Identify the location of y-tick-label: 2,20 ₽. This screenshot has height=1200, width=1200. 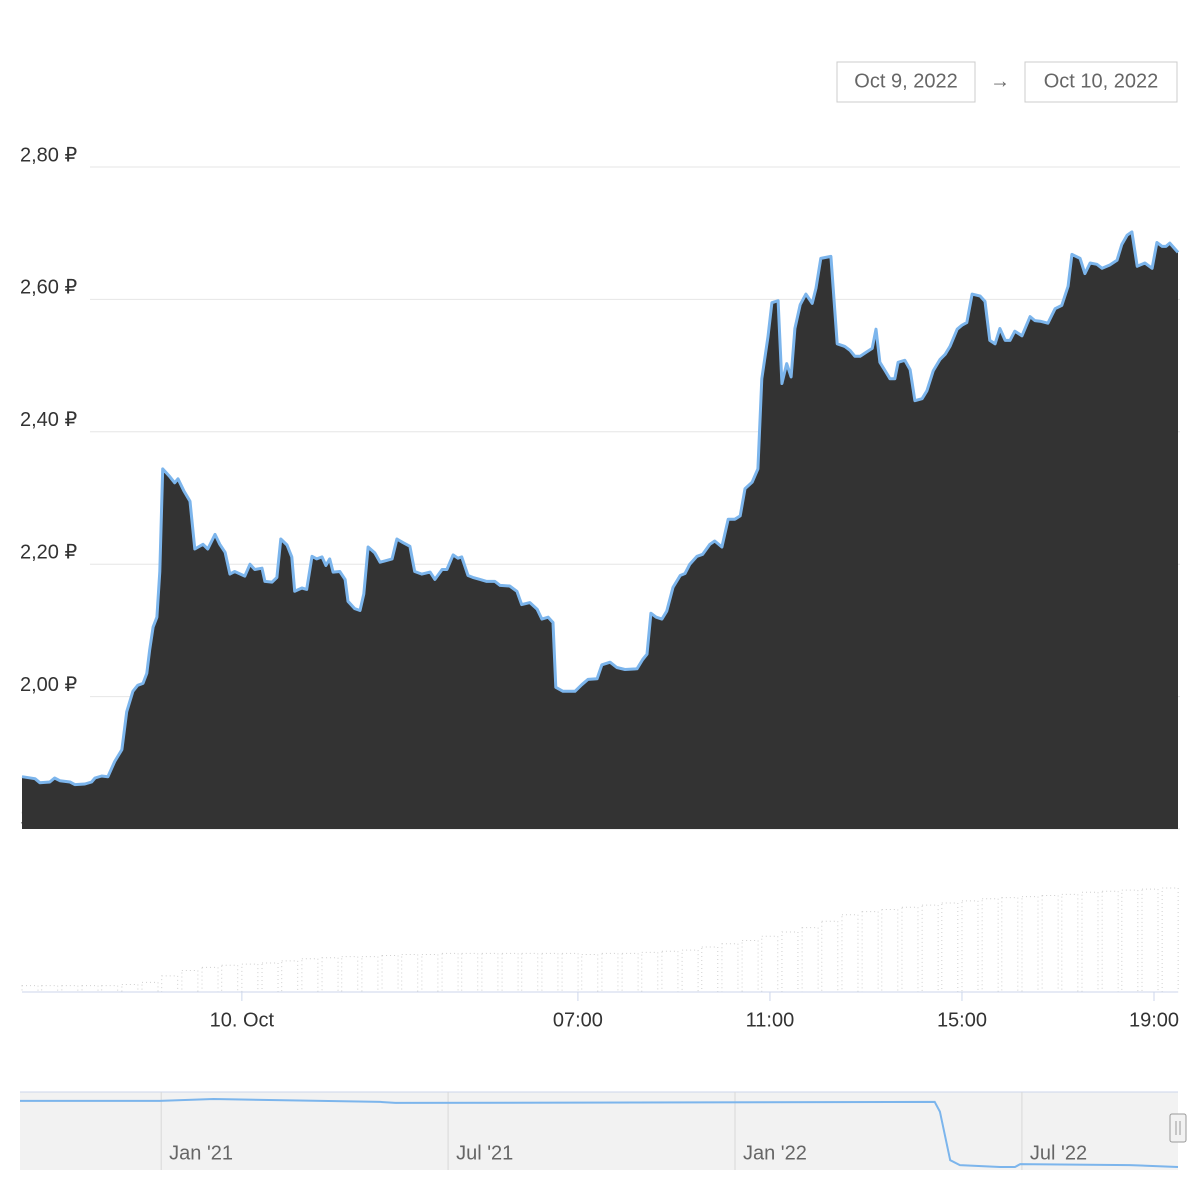
(48, 552).